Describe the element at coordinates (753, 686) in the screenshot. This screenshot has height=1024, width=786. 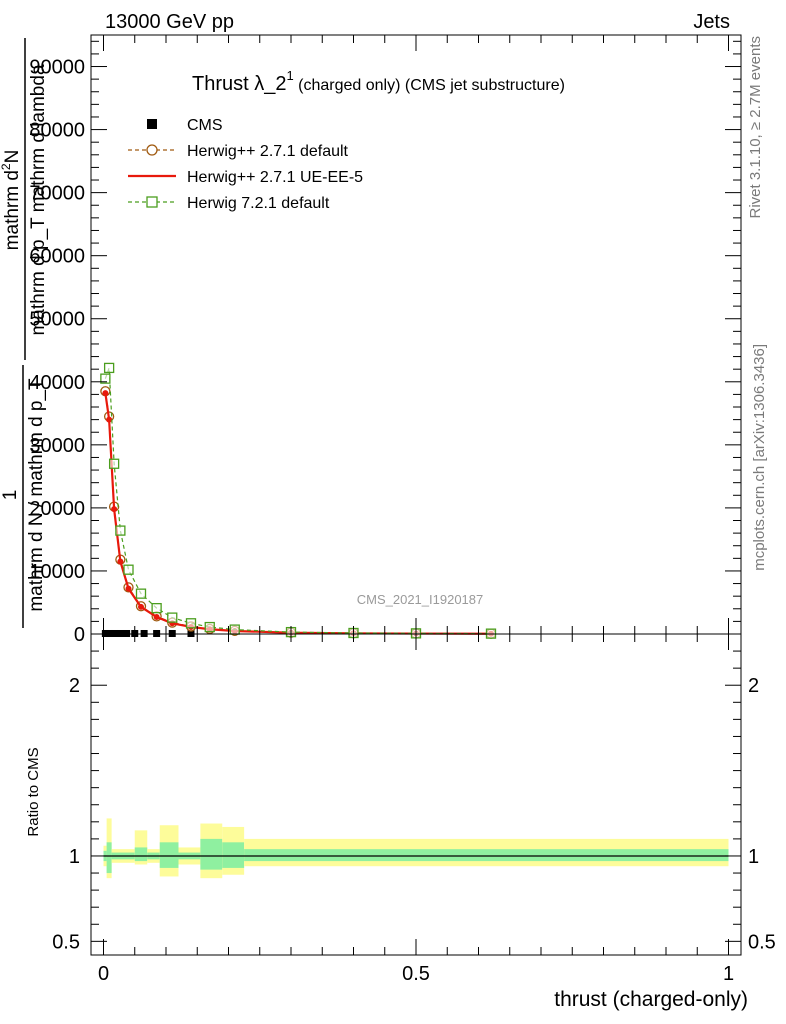
I see `ratio-y-tick-label-right: 2` at that location.